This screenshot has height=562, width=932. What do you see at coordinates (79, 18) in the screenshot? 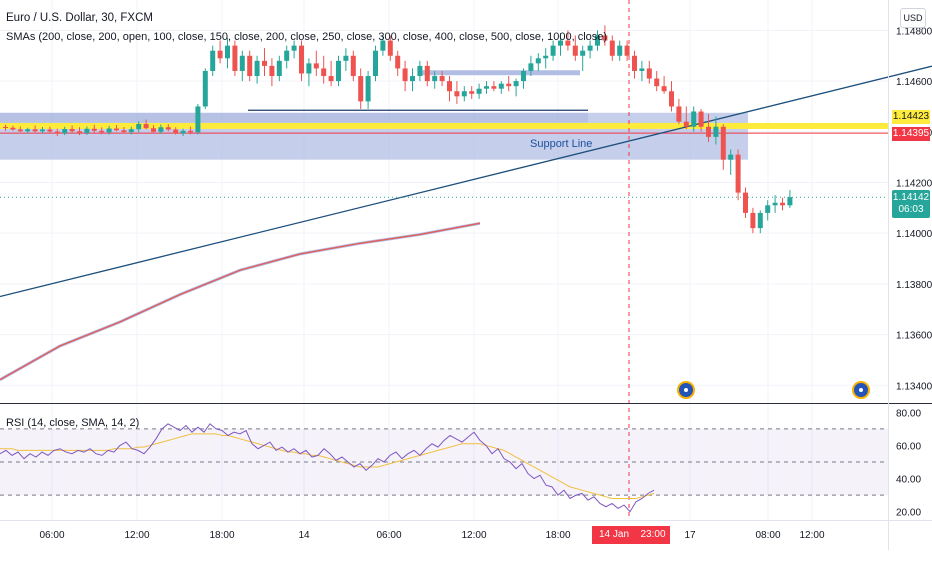
I see `symbol-title: Euro / U.S. Dollar, 30, FXCM` at bounding box center [79, 18].